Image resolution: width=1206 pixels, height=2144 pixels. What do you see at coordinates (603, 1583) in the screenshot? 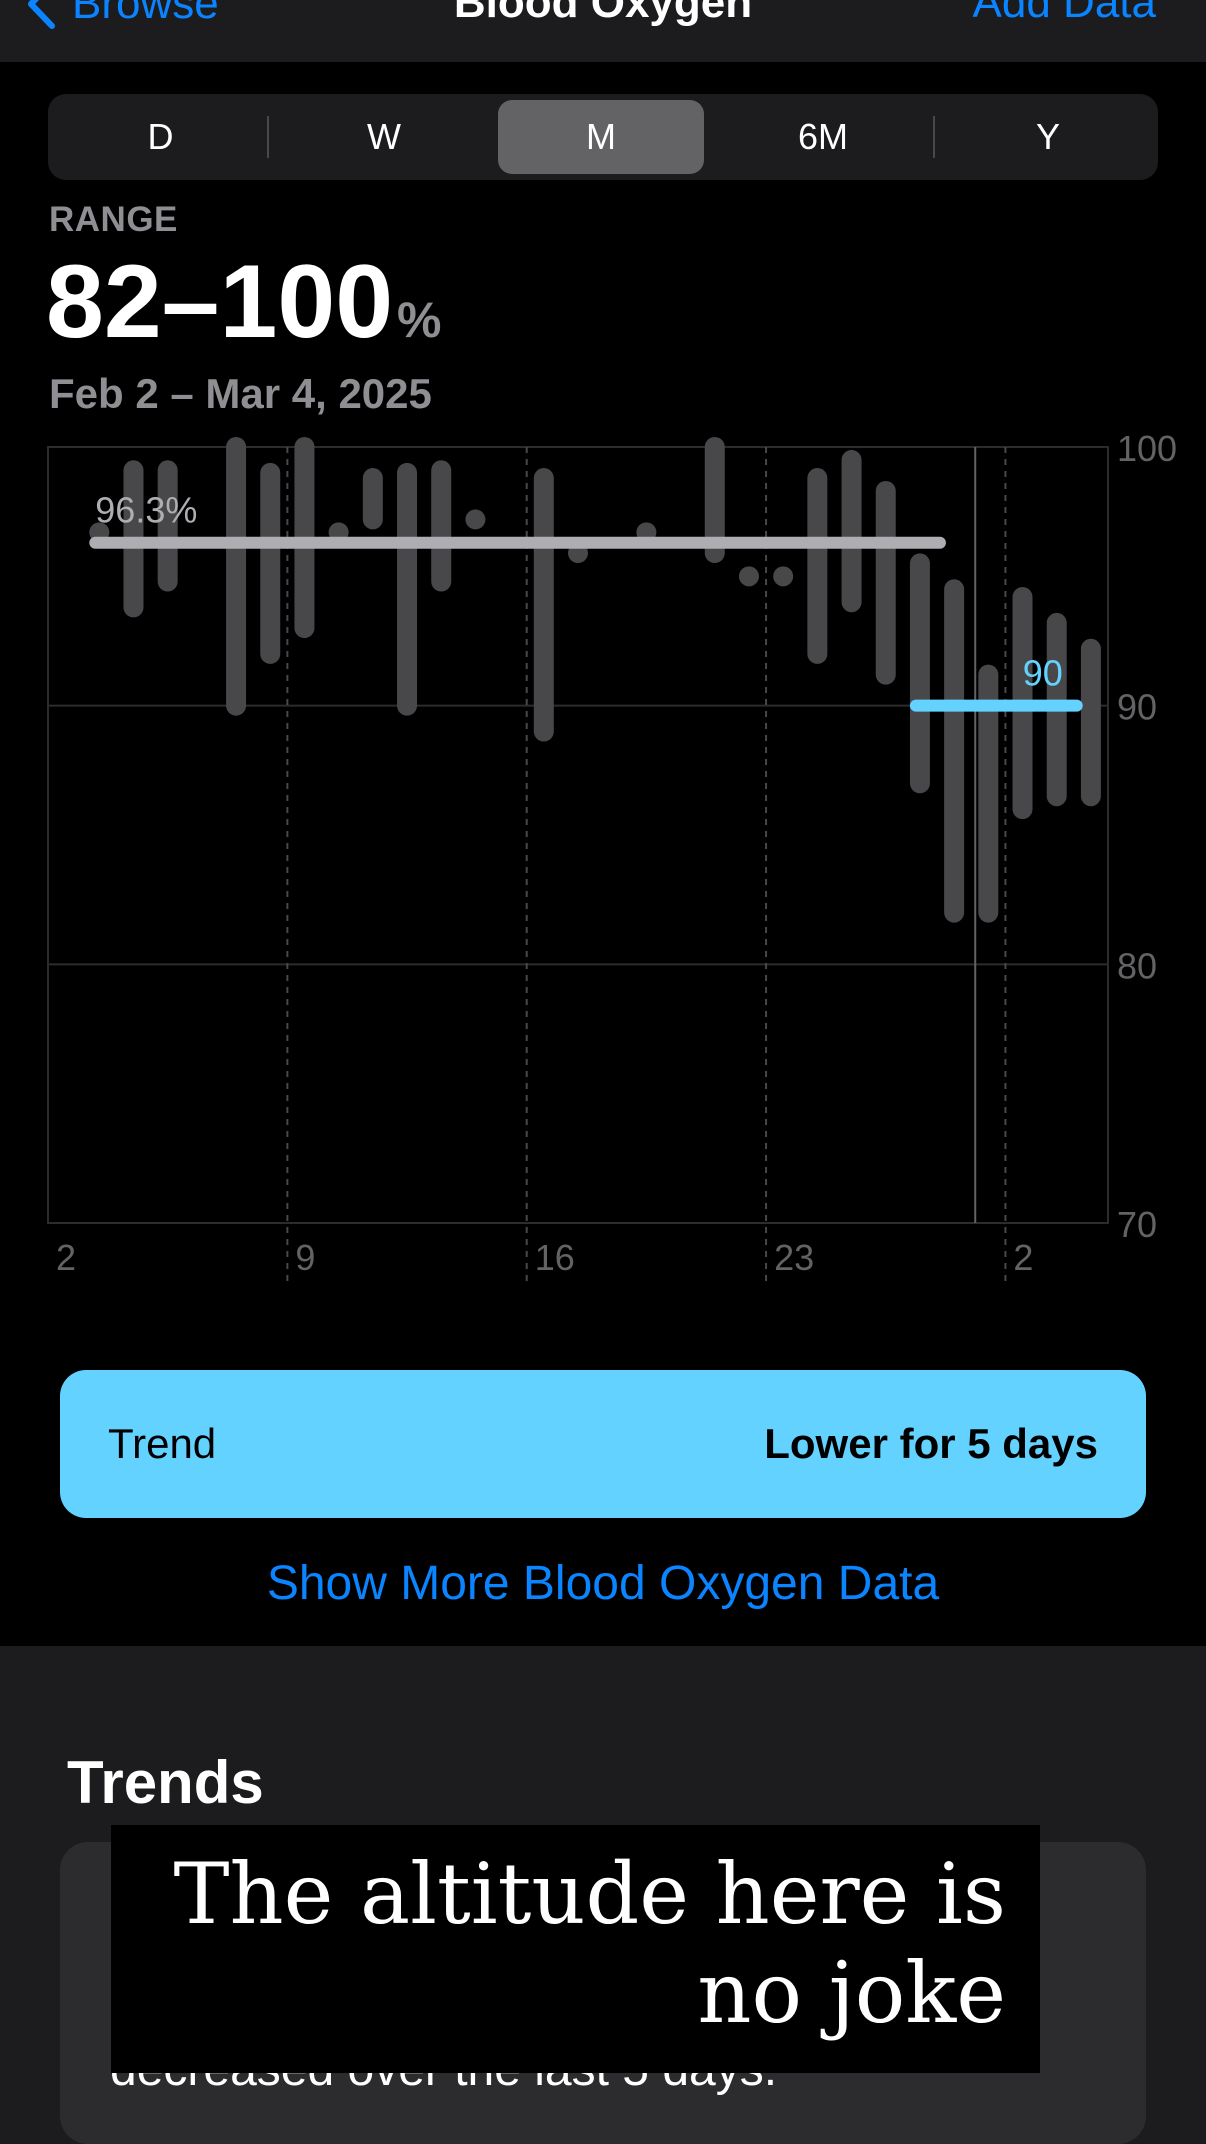
I see `show-more-link: Show More Blood Oxygen Data` at bounding box center [603, 1583].